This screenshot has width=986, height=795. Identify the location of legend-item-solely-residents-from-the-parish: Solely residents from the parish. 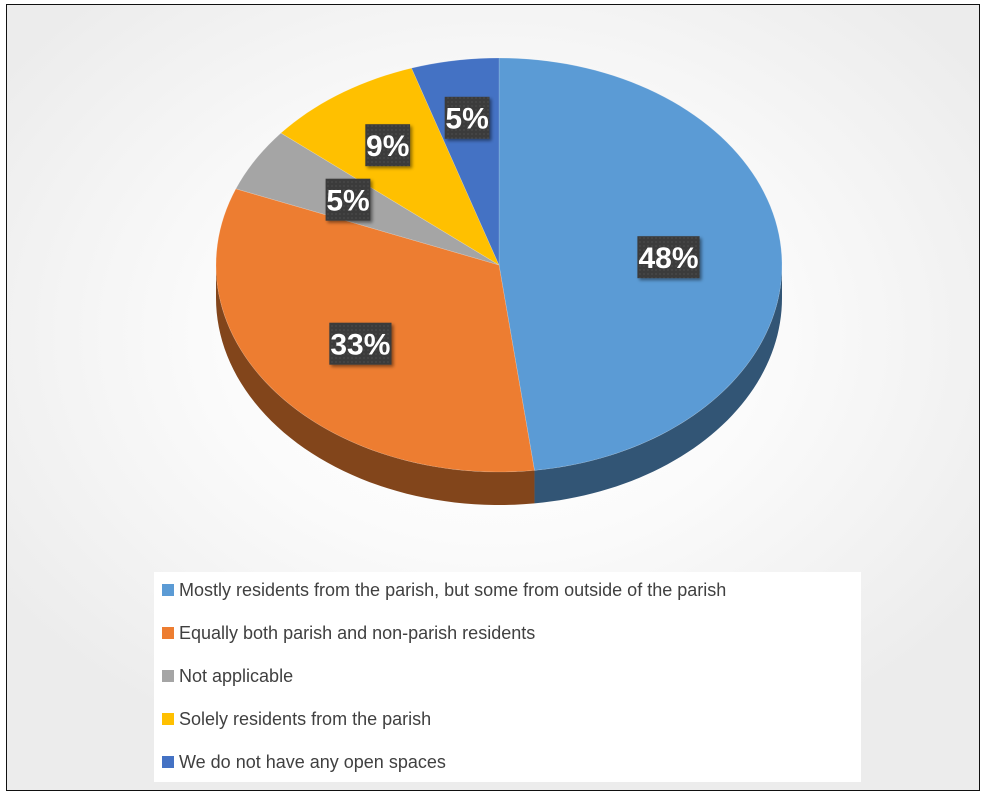
(296, 719).